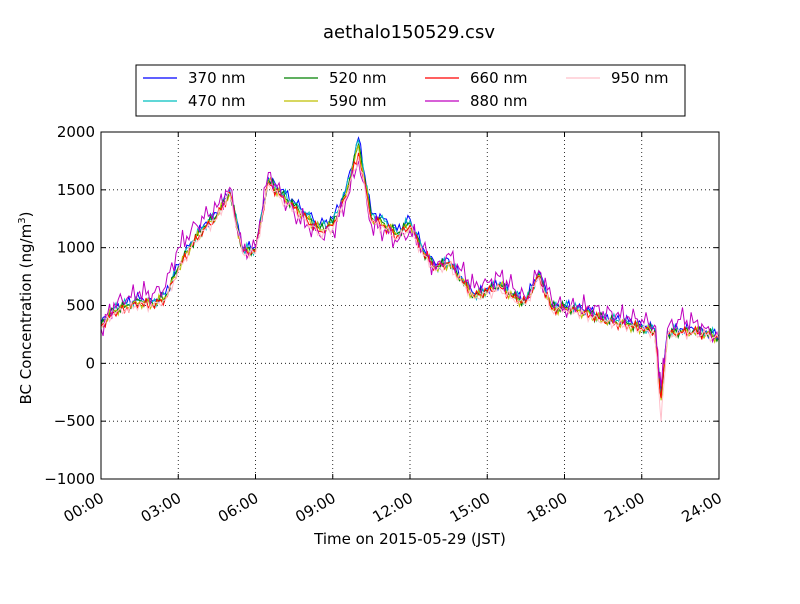  I want to click on legend-label: 660 nm, so click(499, 78).